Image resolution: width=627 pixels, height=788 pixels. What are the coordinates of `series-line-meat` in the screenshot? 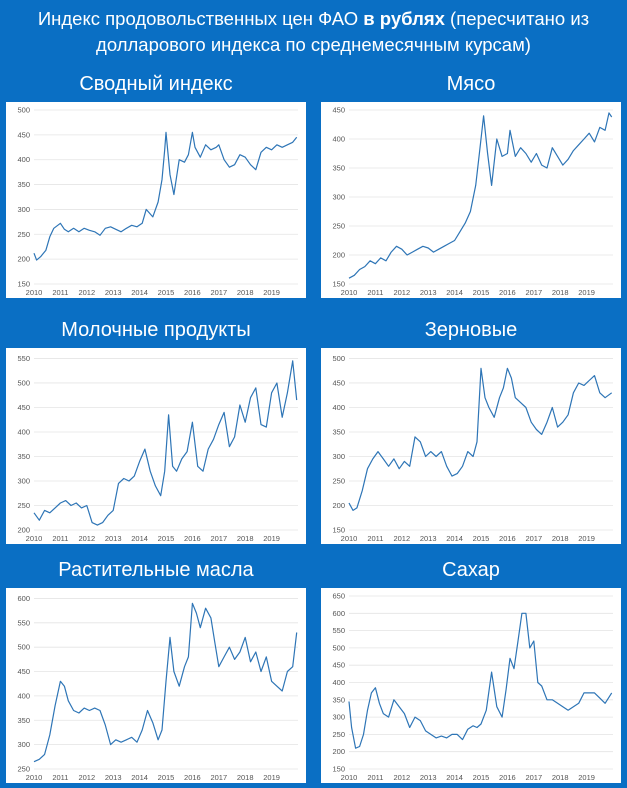 It's located at (480, 195).